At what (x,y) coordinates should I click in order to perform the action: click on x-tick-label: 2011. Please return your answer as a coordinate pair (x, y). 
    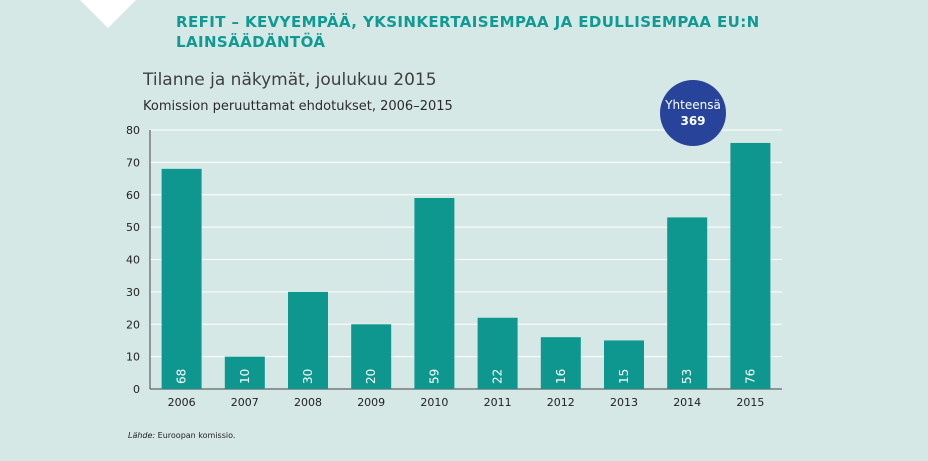
    Looking at the image, I should click on (498, 402).